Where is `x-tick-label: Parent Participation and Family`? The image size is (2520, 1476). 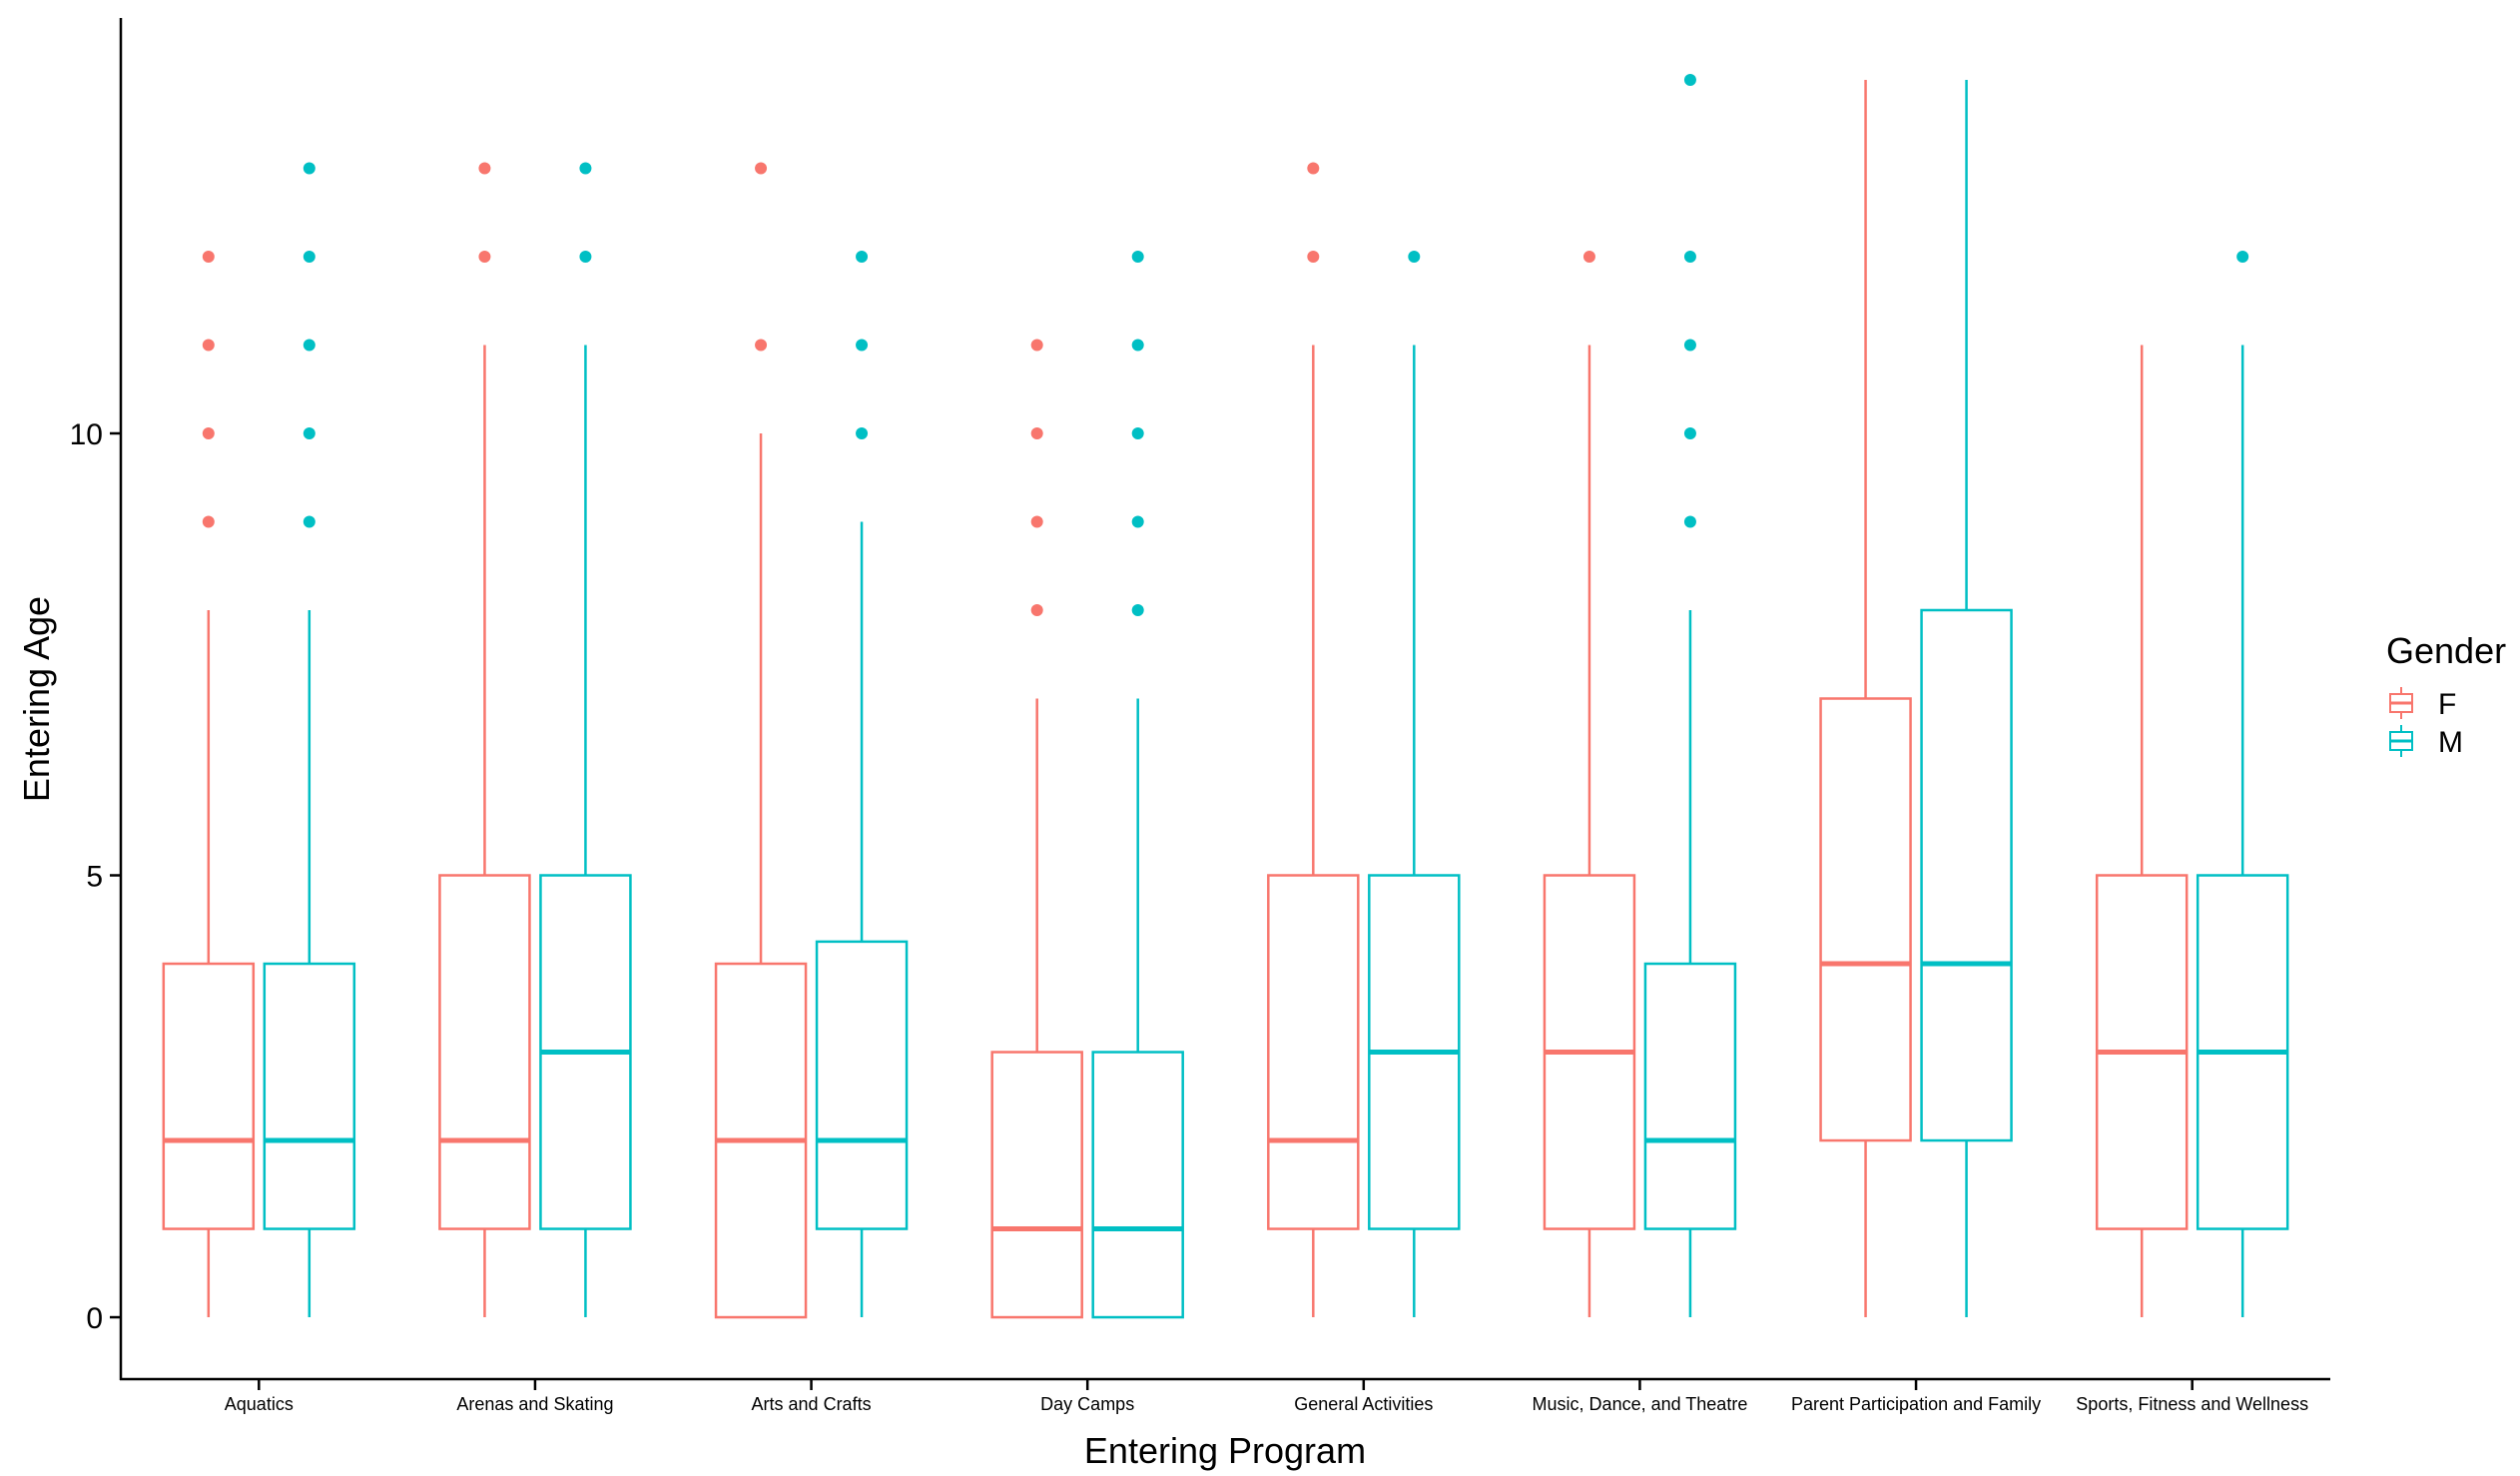
x-tick-label: Parent Participation and Family is located at coordinates (1916, 1404).